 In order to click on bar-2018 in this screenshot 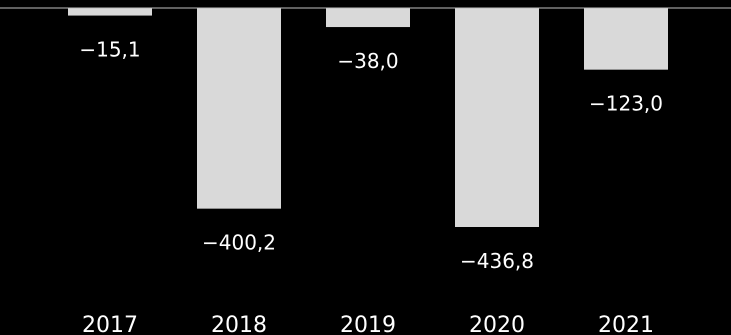, I will do `click(239, 108)`.